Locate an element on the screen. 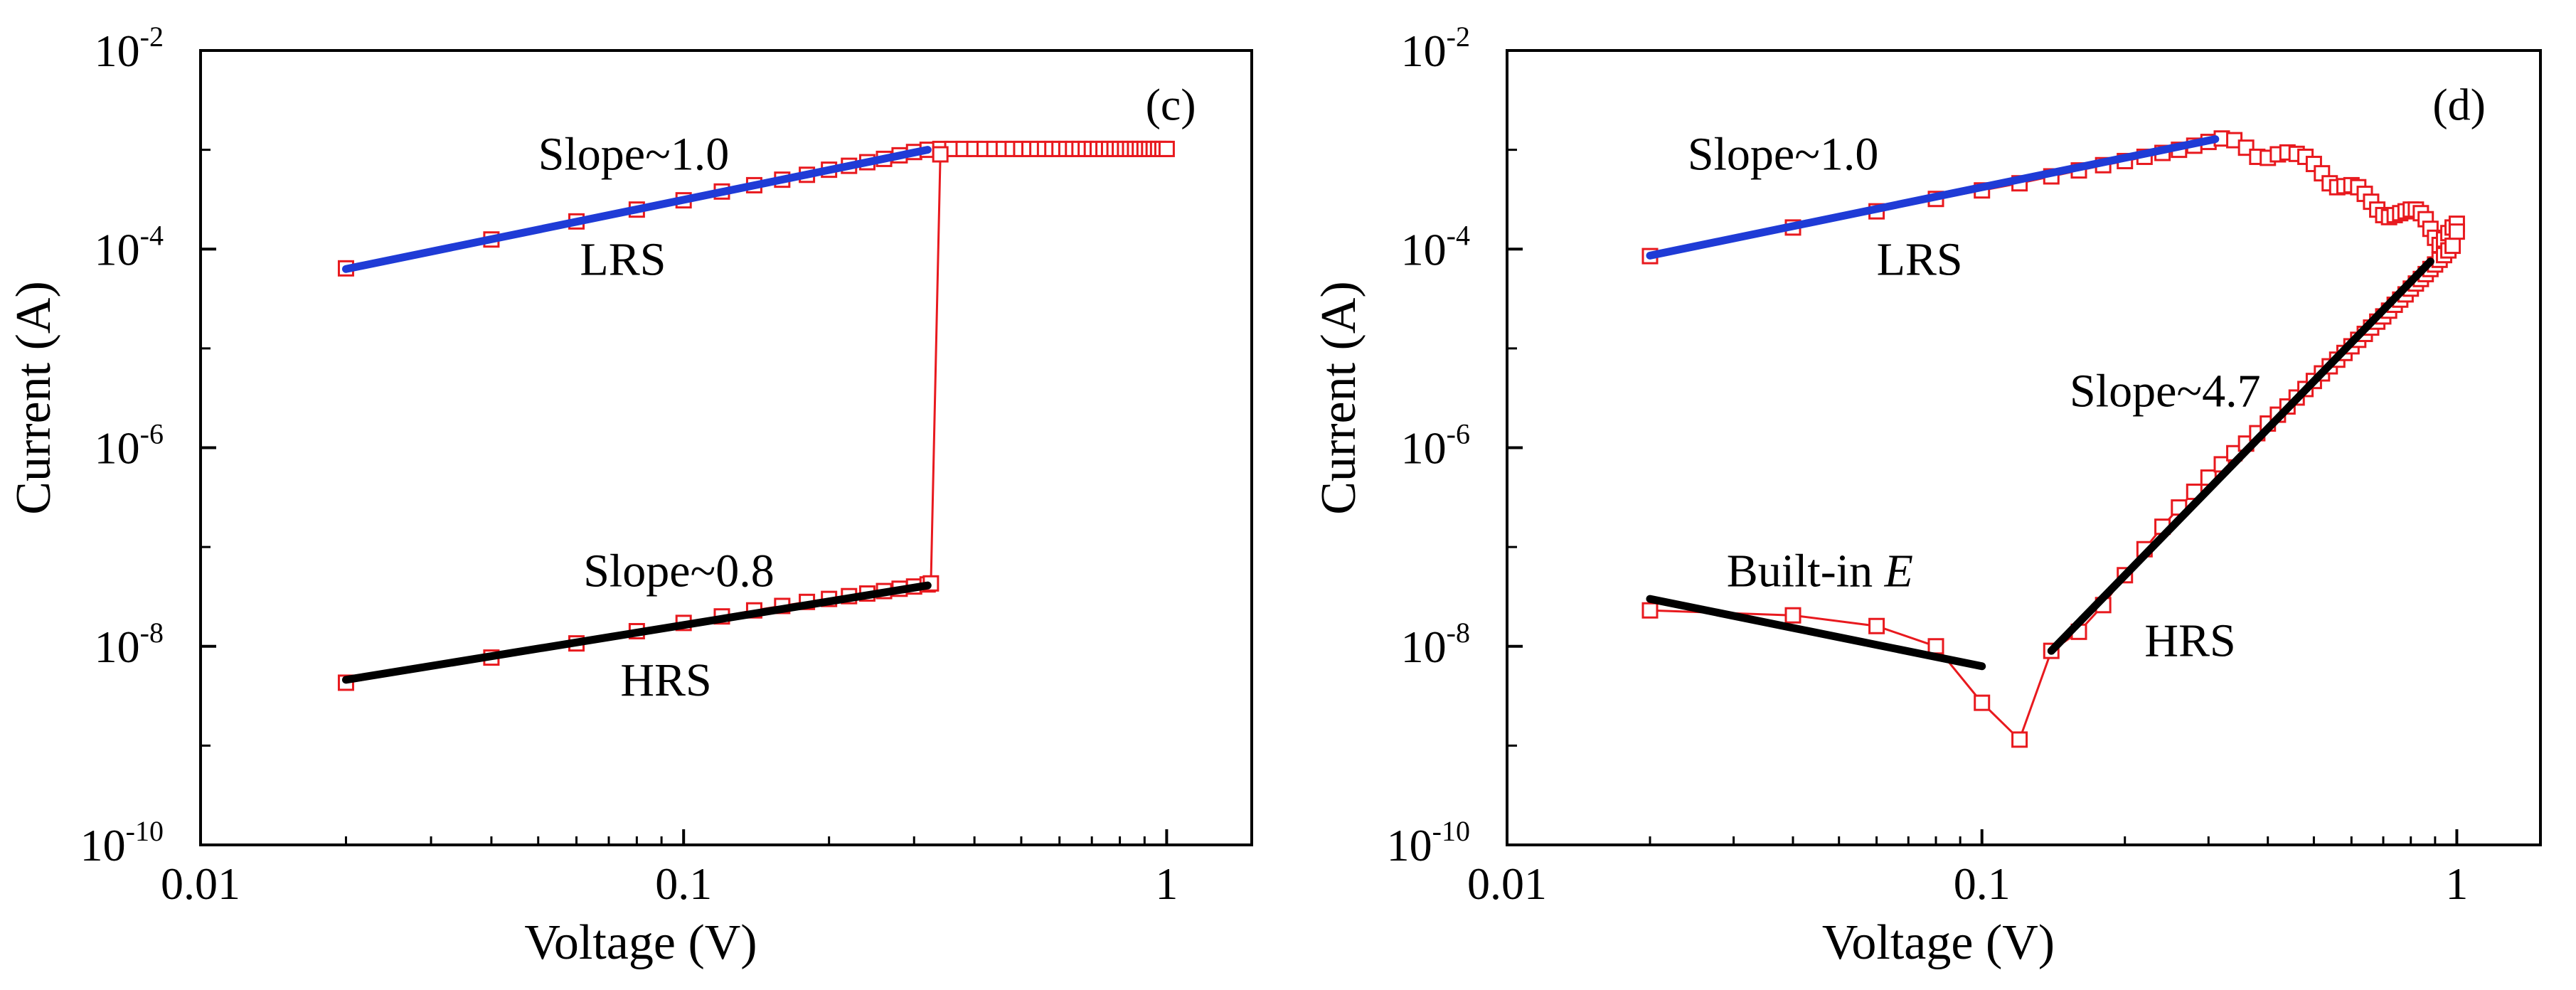  annotation-italic: E is located at coordinates (1898, 571).